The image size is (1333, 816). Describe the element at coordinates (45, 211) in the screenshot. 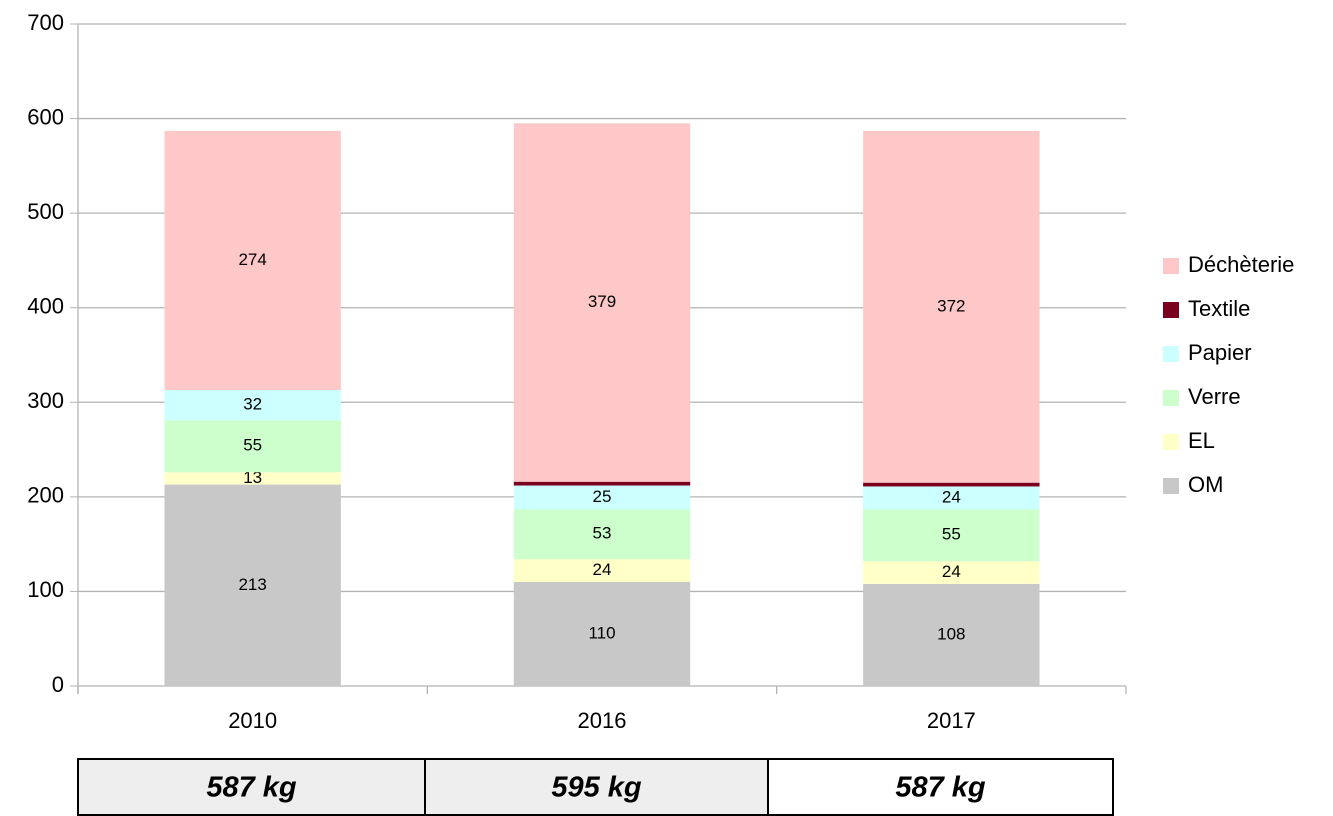

I see `y-tick-label: 500` at that location.